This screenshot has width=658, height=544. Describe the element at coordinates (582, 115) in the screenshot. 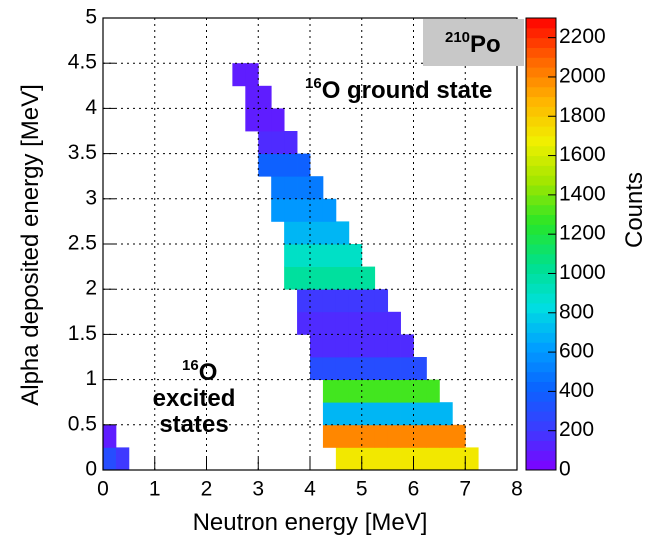

I see `colorbar-tick-label: 1800` at that location.